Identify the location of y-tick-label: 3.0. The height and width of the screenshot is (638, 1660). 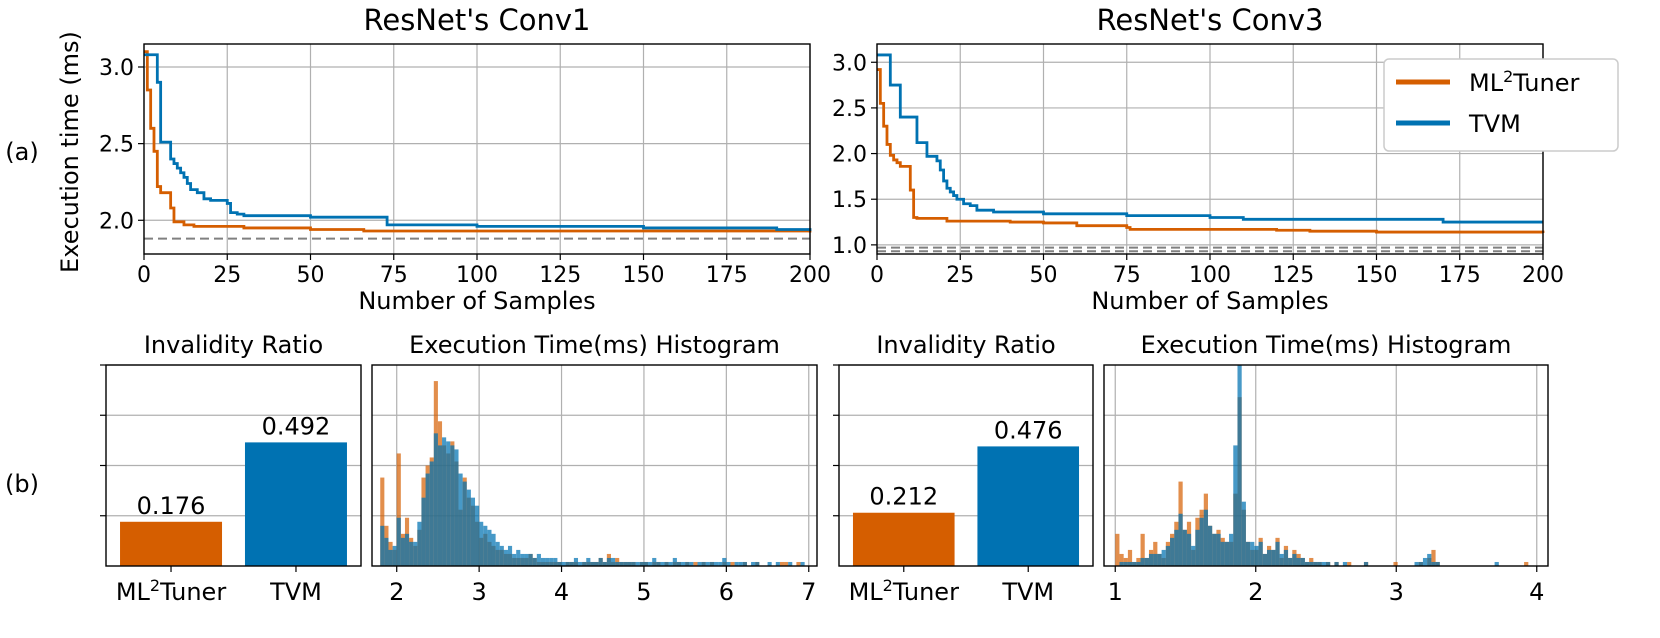
(849, 63).